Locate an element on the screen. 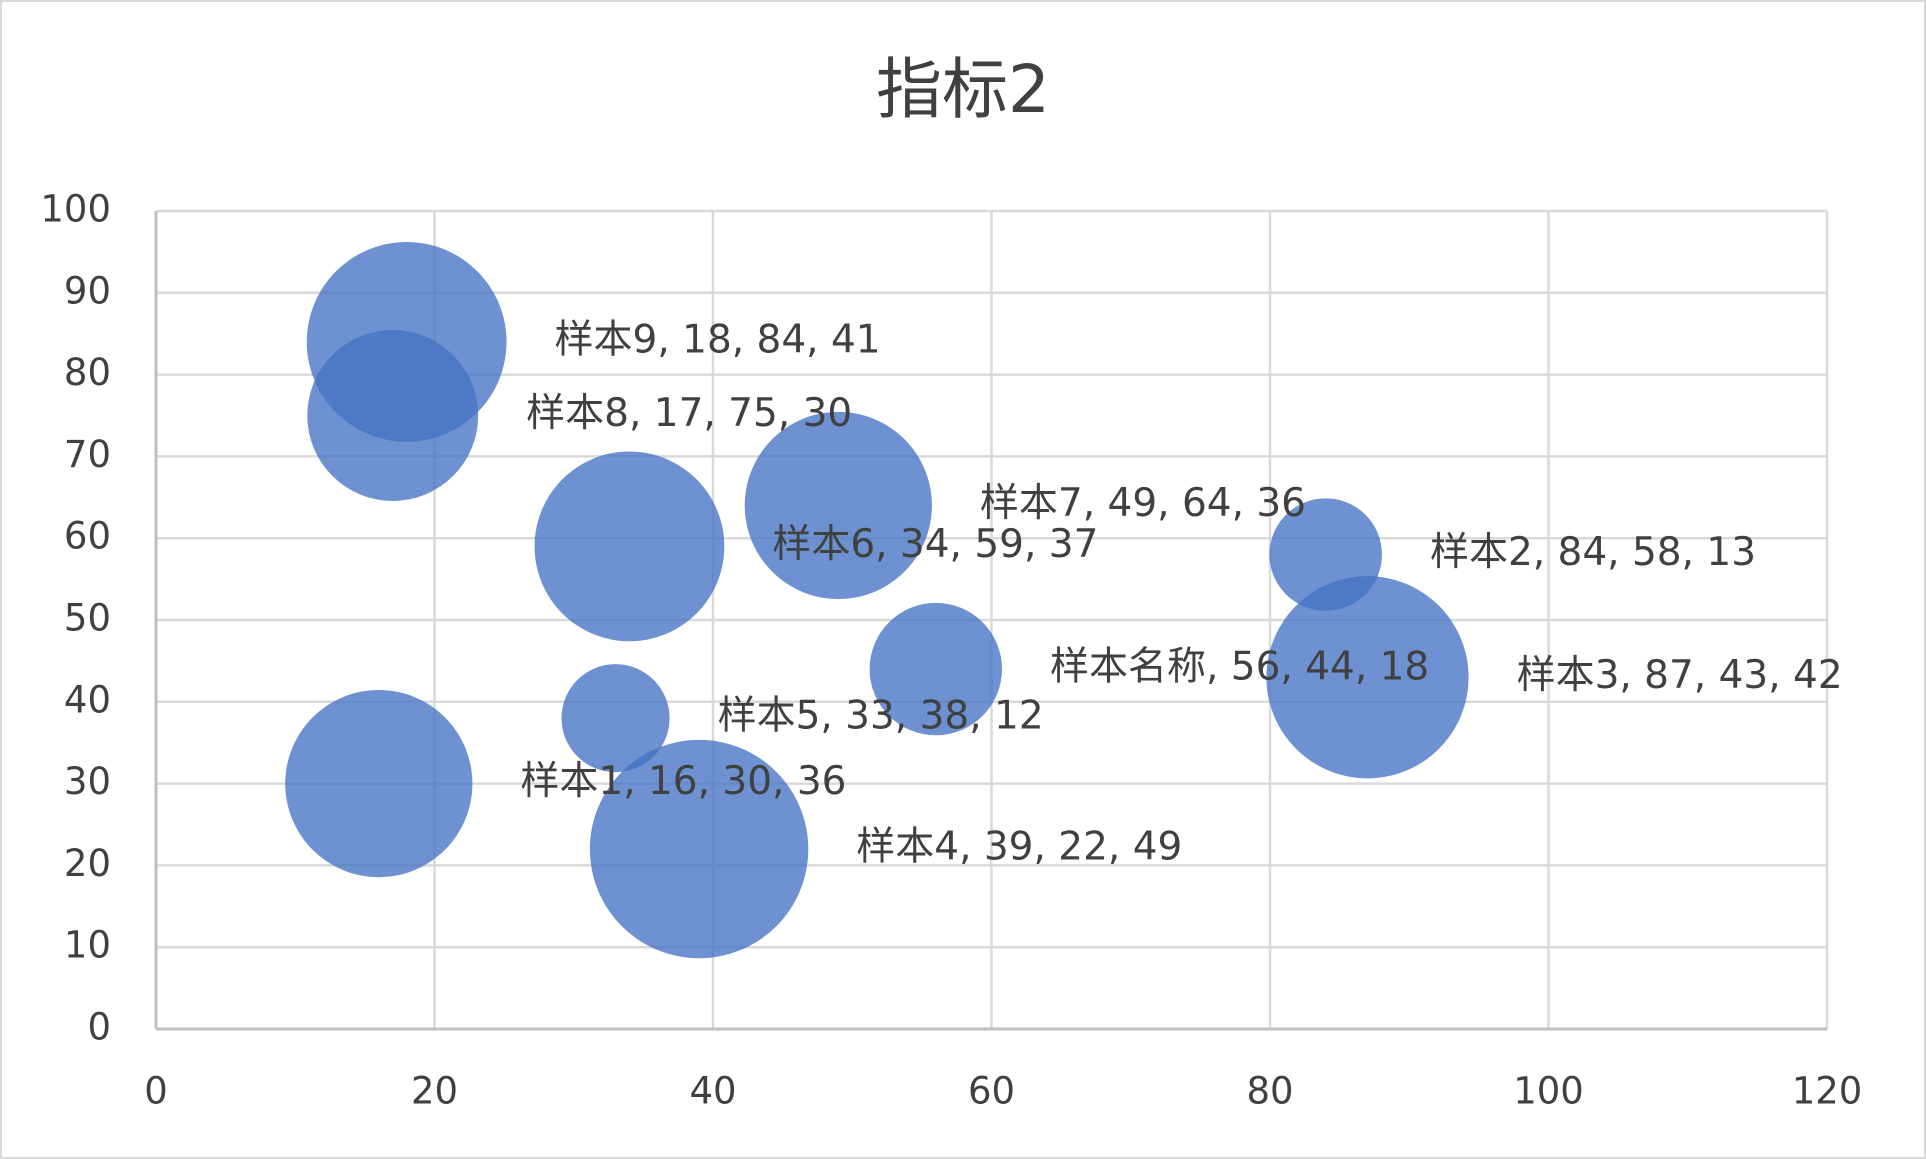  y-tick-label: 60 is located at coordinates (87, 536).